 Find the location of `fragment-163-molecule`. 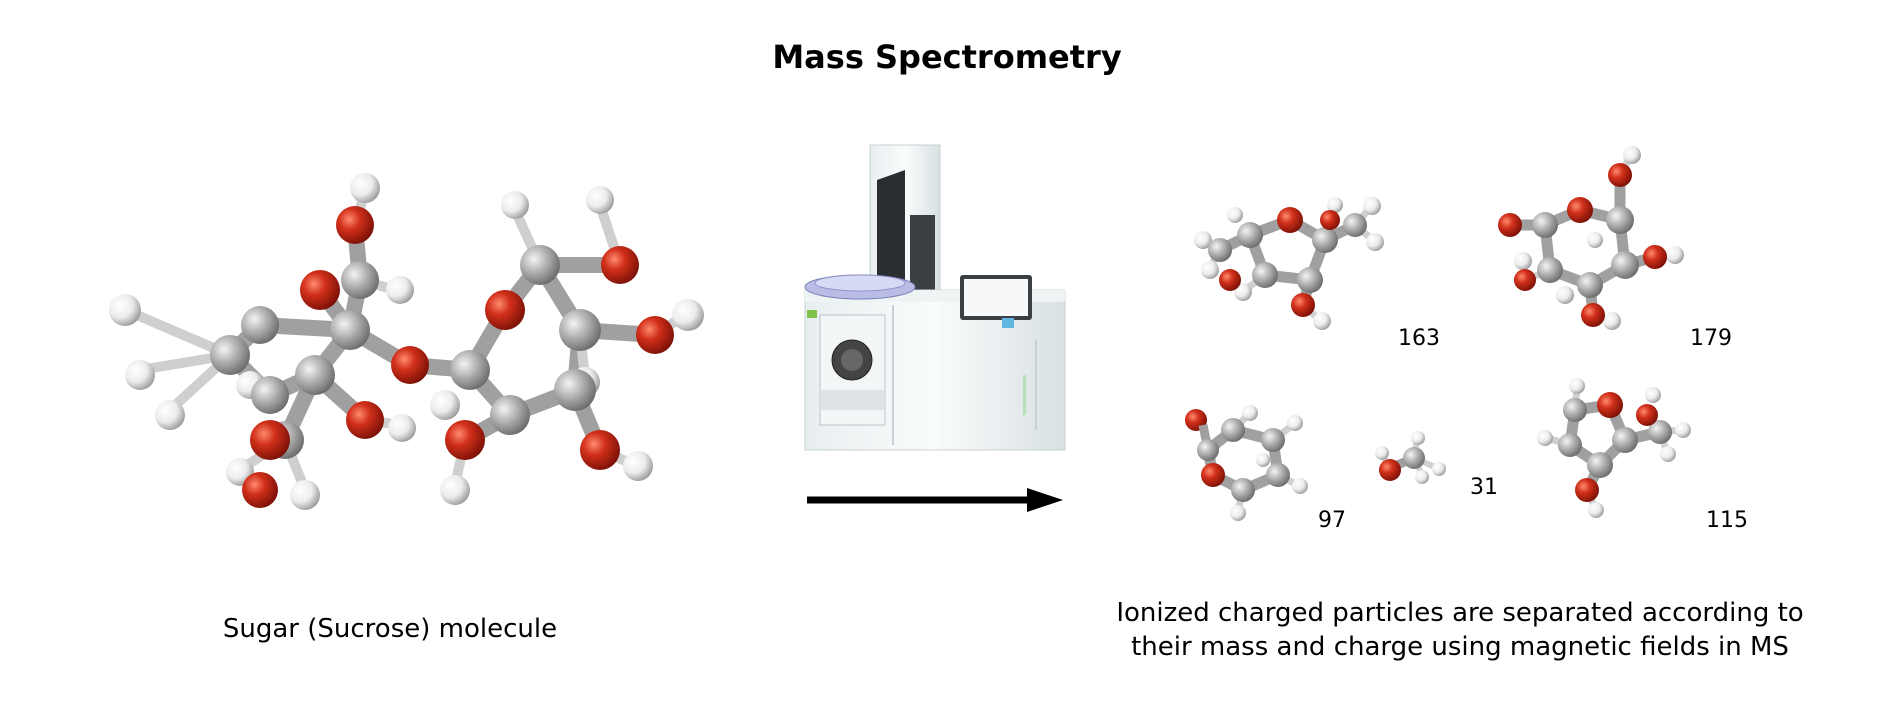

fragment-163-molecule is located at coordinates (1289, 263).